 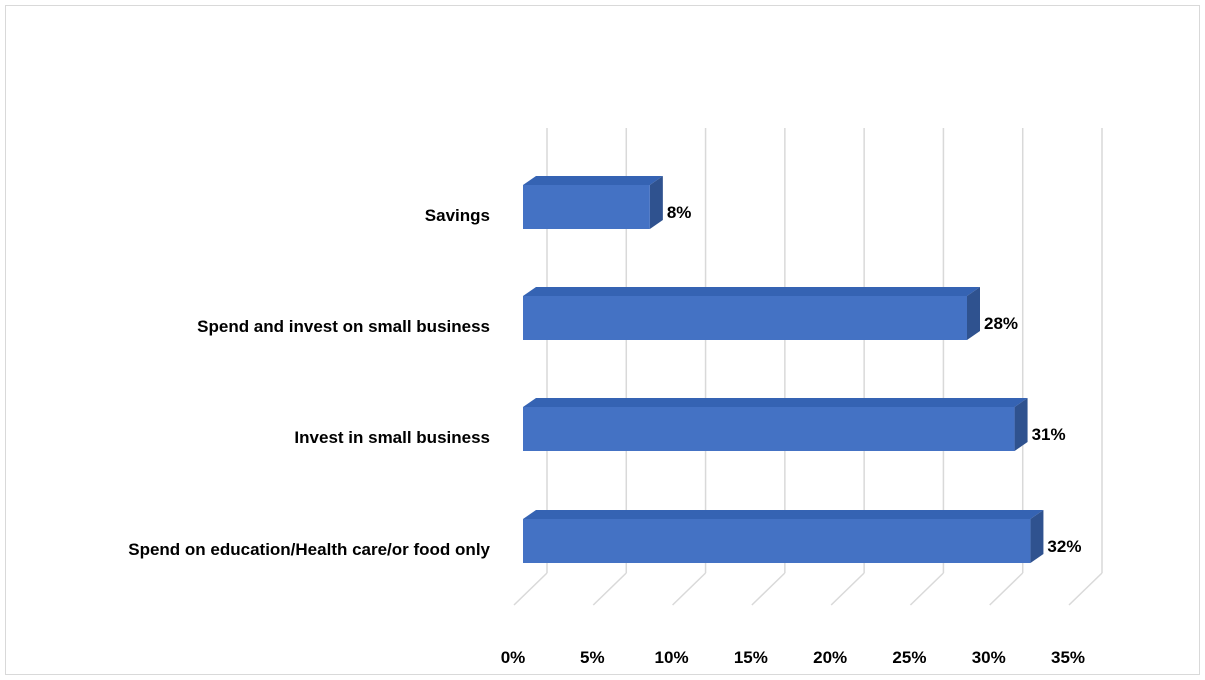 What do you see at coordinates (909, 657) in the screenshot?
I see `x-tick-label: 25%` at bounding box center [909, 657].